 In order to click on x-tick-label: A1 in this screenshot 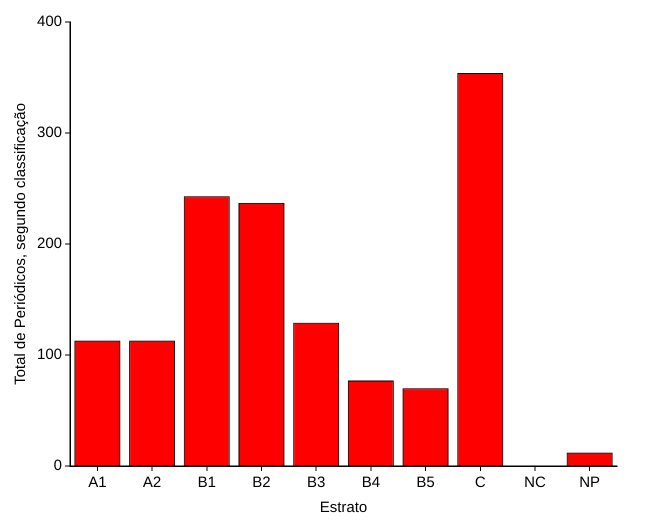, I will do `click(97, 483)`.